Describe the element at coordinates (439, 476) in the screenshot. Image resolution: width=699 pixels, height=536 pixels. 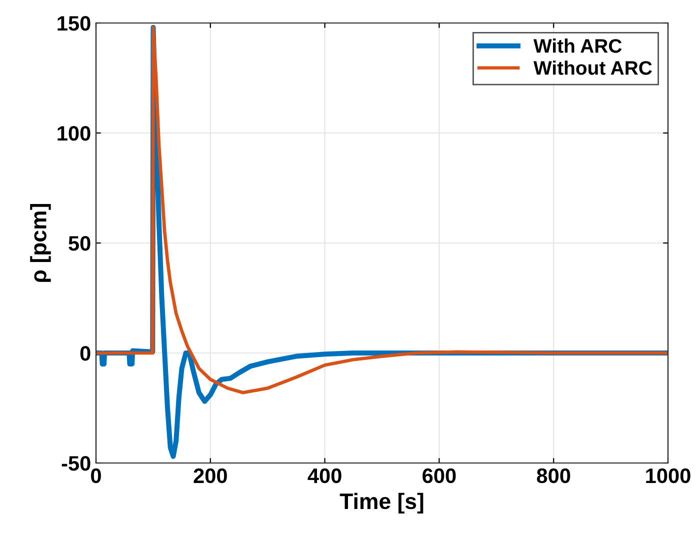
I see `x-tick-label: 600` at that location.